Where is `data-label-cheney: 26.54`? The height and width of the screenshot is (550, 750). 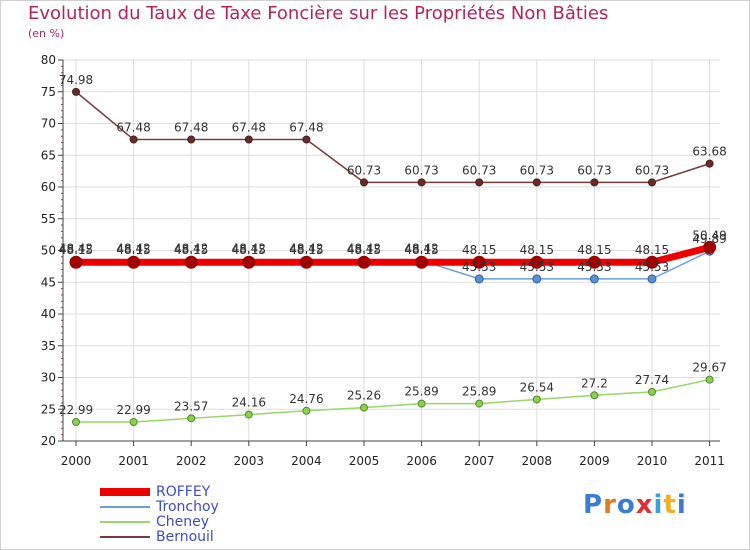
data-label-cheney: 26.54 is located at coordinates (537, 387).